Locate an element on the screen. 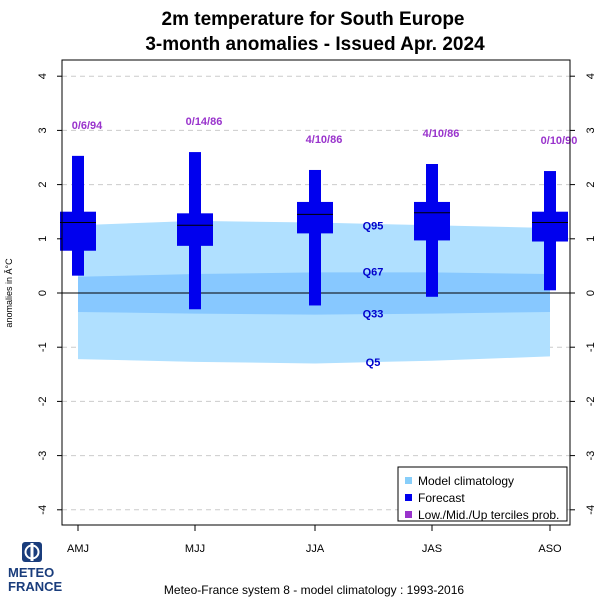  x-tick-label: JAS is located at coordinates (432, 549).